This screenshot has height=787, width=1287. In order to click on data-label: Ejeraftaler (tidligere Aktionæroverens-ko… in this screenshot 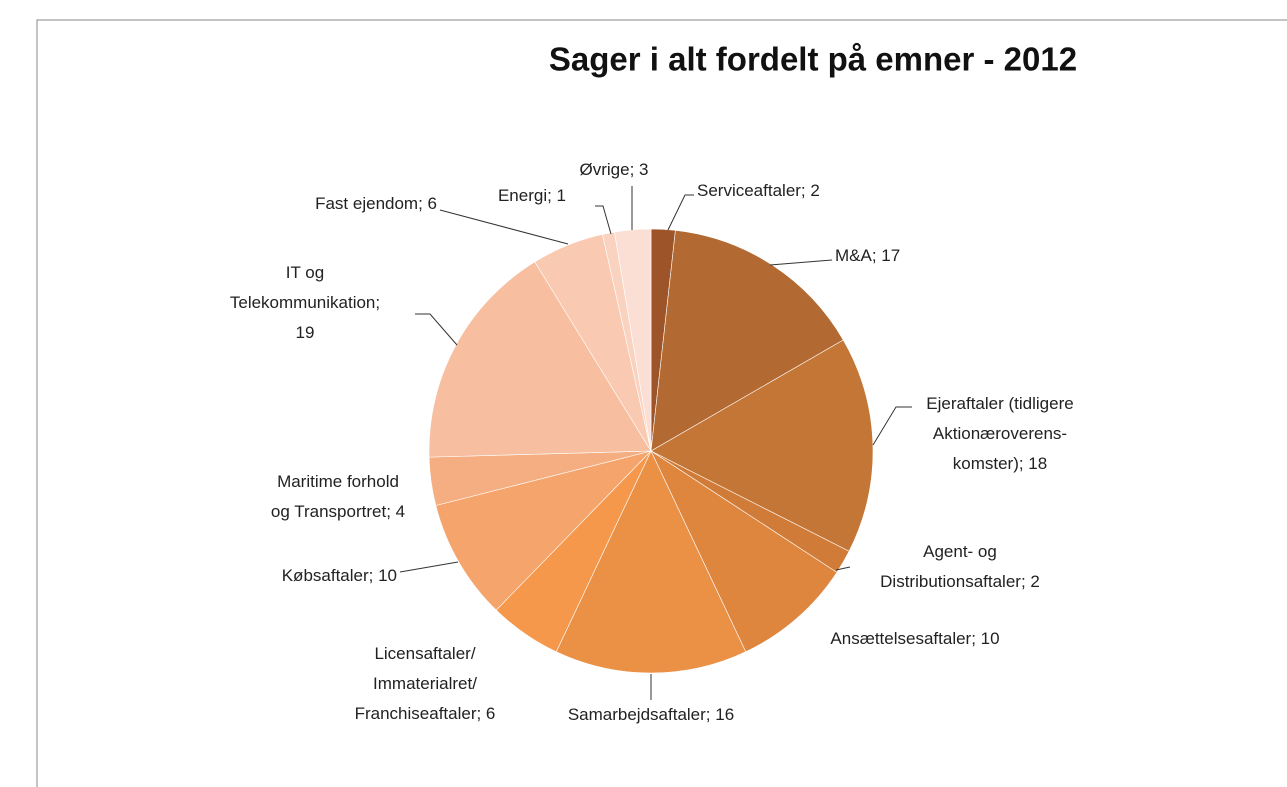, I will do `click(999, 433)`.